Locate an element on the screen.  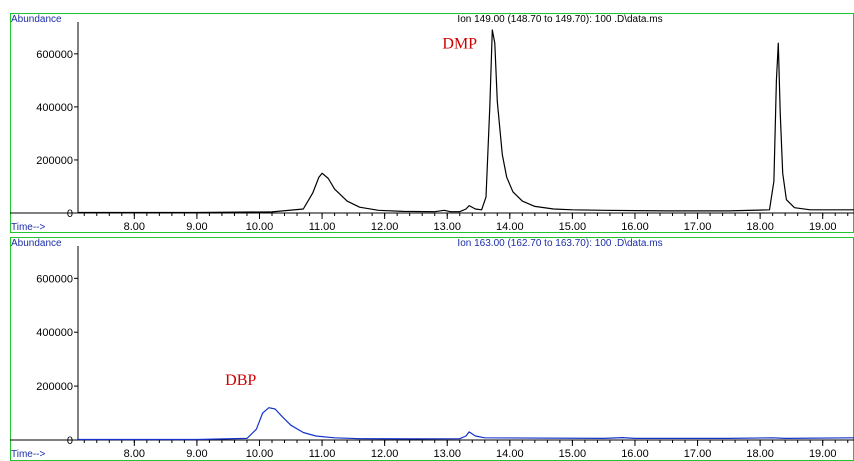
peak-label: DMP is located at coordinates (459, 44).